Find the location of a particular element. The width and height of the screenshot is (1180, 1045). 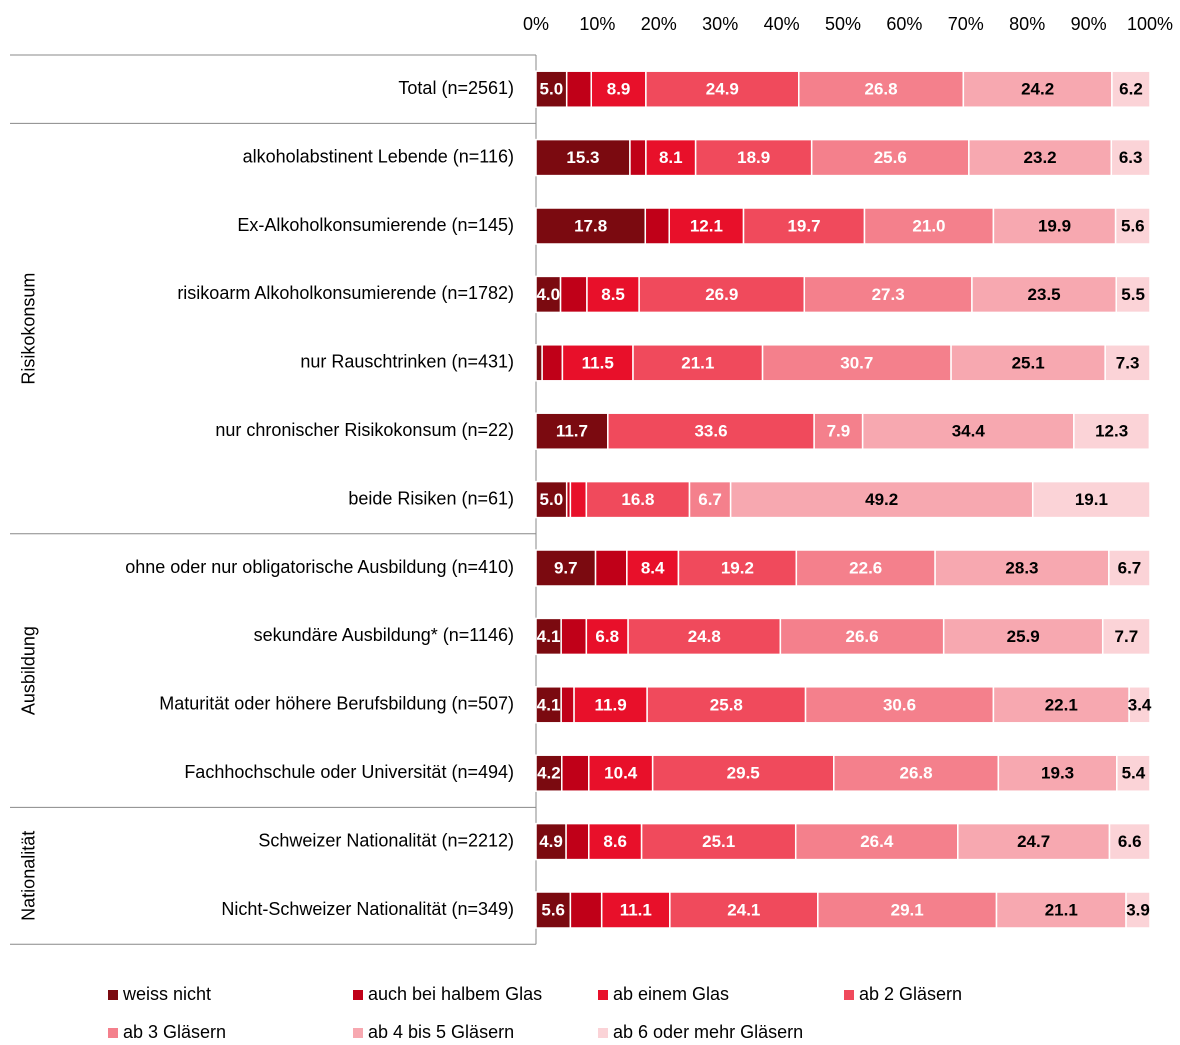

value-label: 8.4 is located at coordinates (653, 567).